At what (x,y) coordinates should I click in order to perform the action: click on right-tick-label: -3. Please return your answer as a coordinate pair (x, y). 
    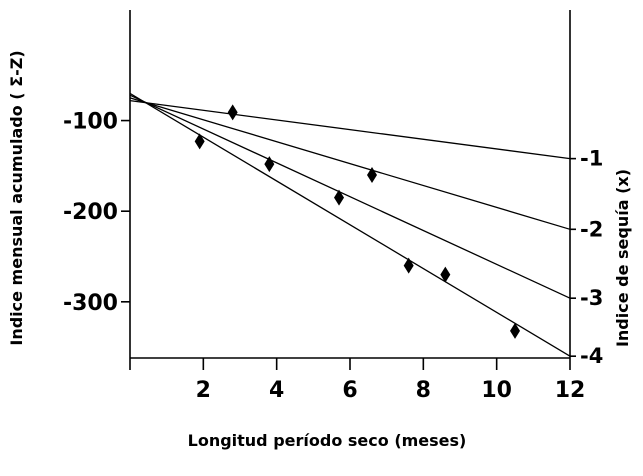
    Looking at the image, I should click on (591, 298).